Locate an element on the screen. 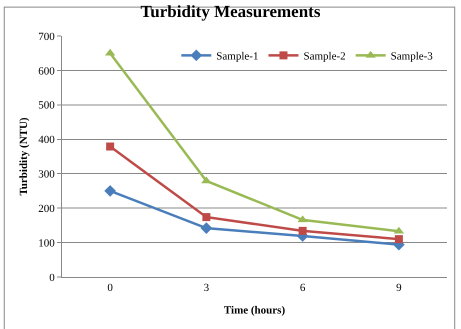 The width and height of the screenshot is (461, 329). x-tick-label: 3 is located at coordinates (207, 288).